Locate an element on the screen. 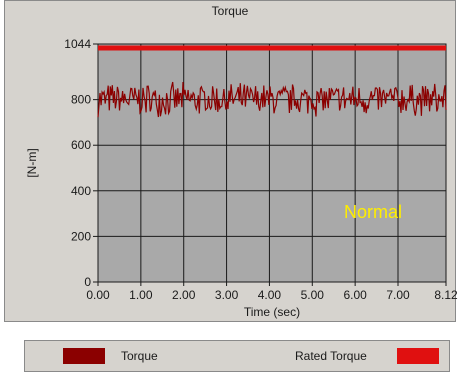 The image size is (470, 383). x-tick-label: 1.00 is located at coordinates (141, 295).